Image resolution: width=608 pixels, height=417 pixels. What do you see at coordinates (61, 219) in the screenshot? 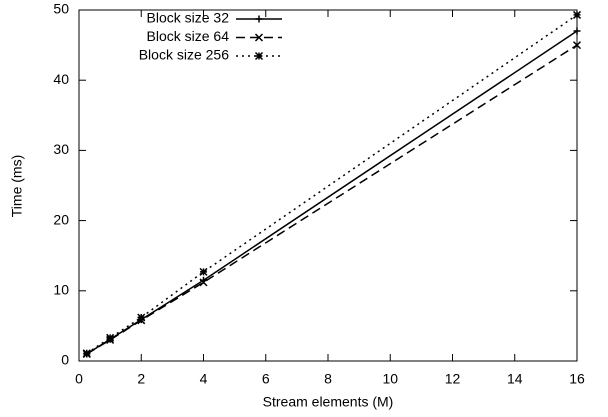
I see `y-tick-label: 20` at bounding box center [61, 219].